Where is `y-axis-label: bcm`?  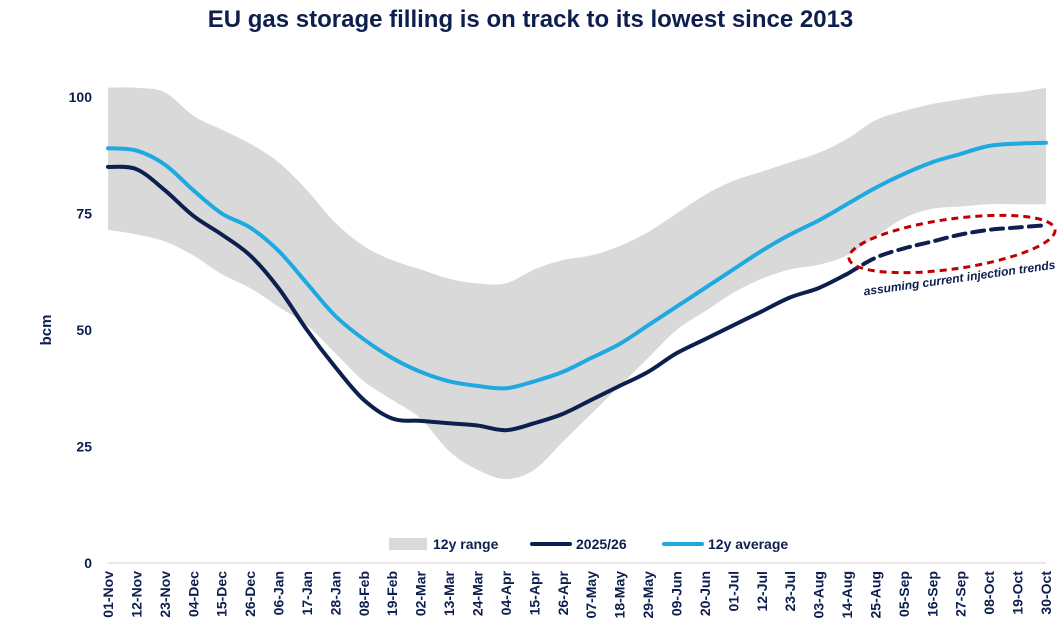 y-axis-label: bcm is located at coordinates (46, 330).